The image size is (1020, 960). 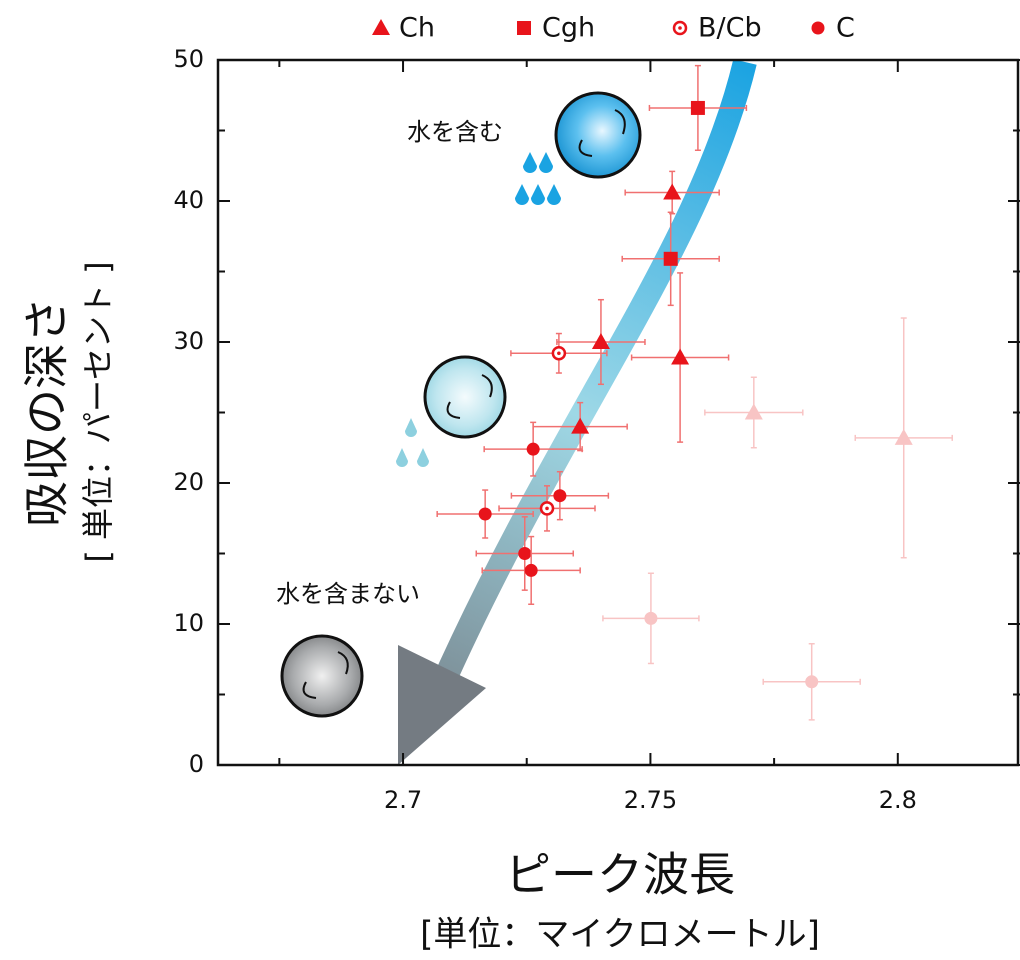 What do you see at coordinates (188, 623) in the screenshot?
I see `y-tick-label: 10` at bounding box center [188, 623].